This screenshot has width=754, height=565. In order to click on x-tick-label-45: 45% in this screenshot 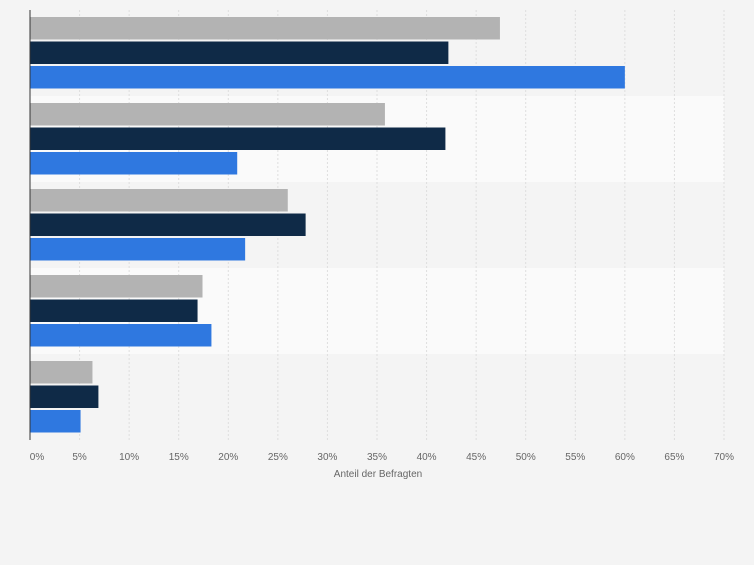, I will do `click(476, 457)`.